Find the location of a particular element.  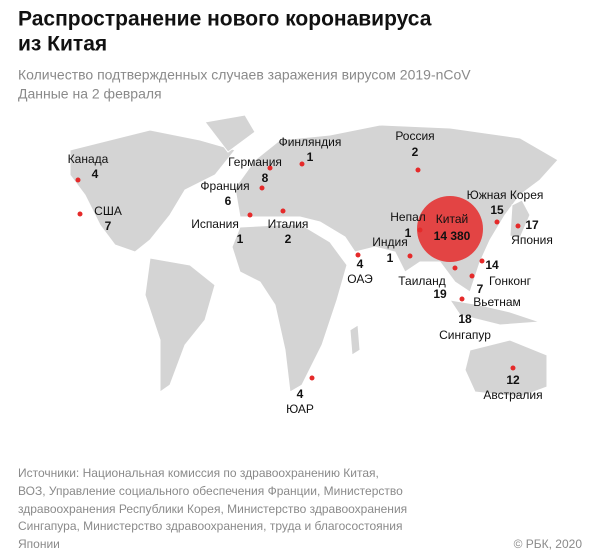

case-count: 12 is located at coordinates (513, 380).